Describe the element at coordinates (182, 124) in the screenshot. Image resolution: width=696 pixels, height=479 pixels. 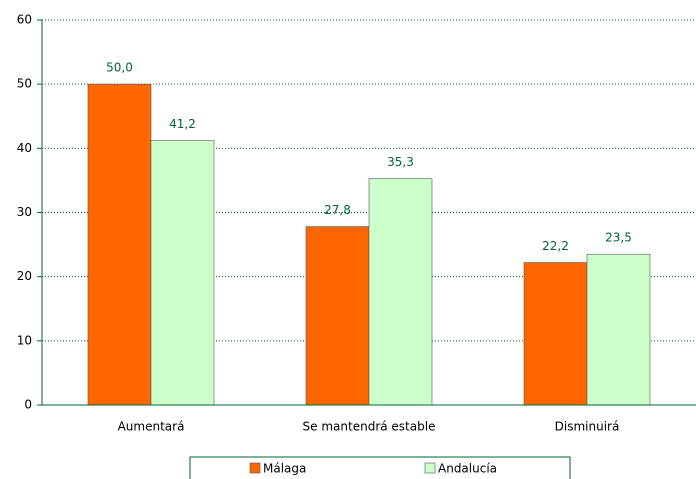
I see `data-label: 41,2` at that location.